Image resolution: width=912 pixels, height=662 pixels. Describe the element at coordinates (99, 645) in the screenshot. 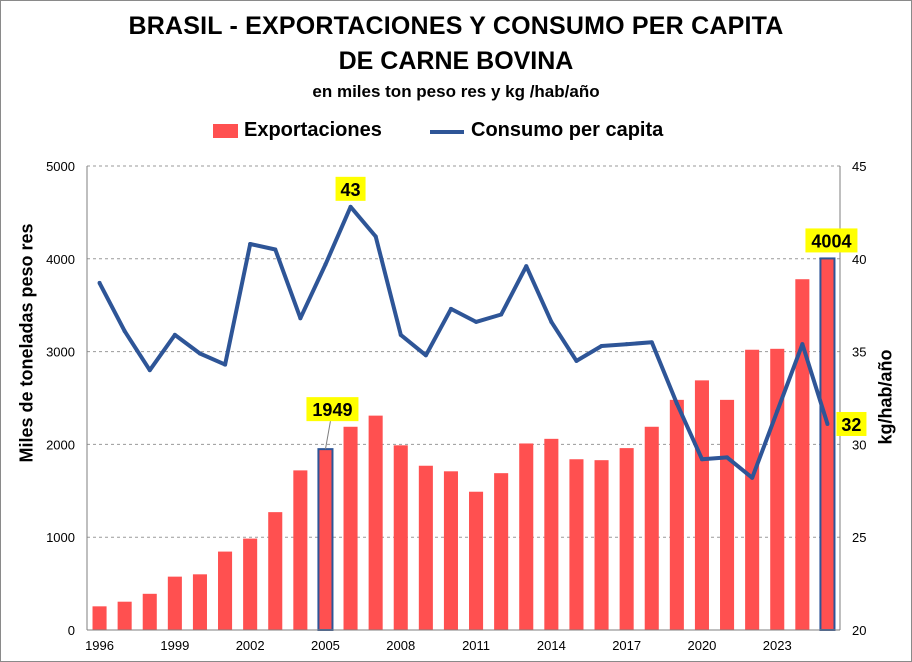

I see `x-tick-label: 1996` at that location.